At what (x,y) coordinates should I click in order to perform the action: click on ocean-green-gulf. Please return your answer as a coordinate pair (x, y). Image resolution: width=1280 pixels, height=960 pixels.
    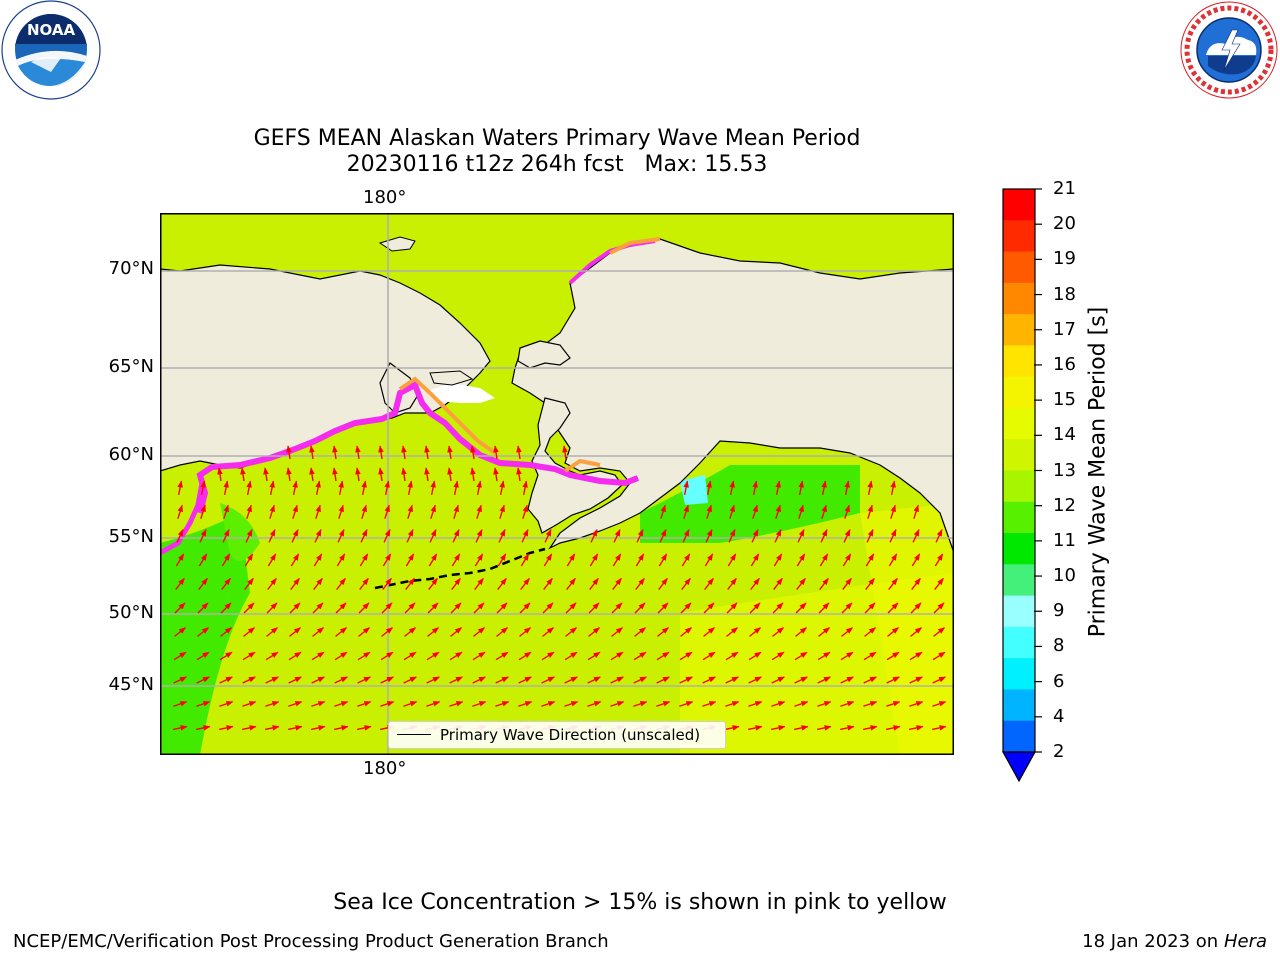
    Looking at the image, I should click on (750, 504).